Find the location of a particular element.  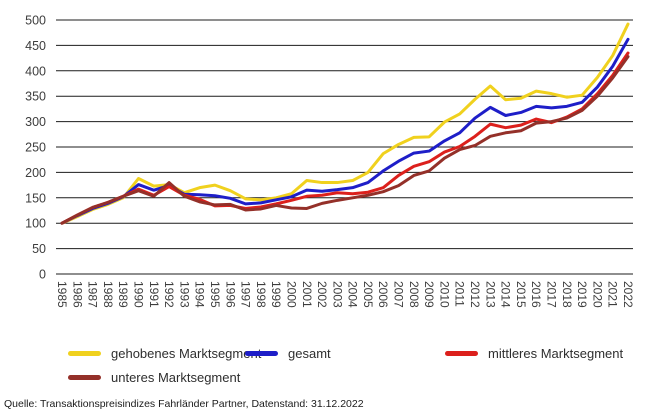

x-tick-label: 1991 is located at coordinates (154, 294).